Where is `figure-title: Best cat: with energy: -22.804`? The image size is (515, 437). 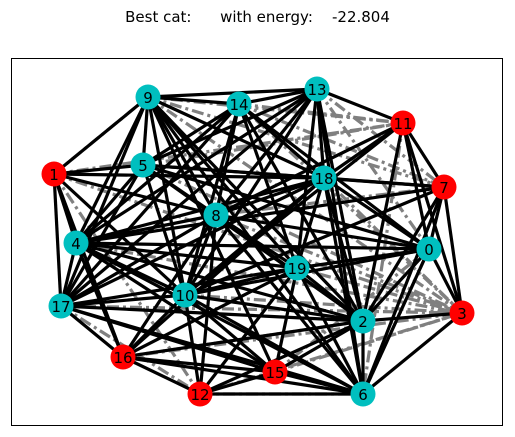 figure-title: Best cat: with energy: -22.804 is located at coordinates (257, 17).